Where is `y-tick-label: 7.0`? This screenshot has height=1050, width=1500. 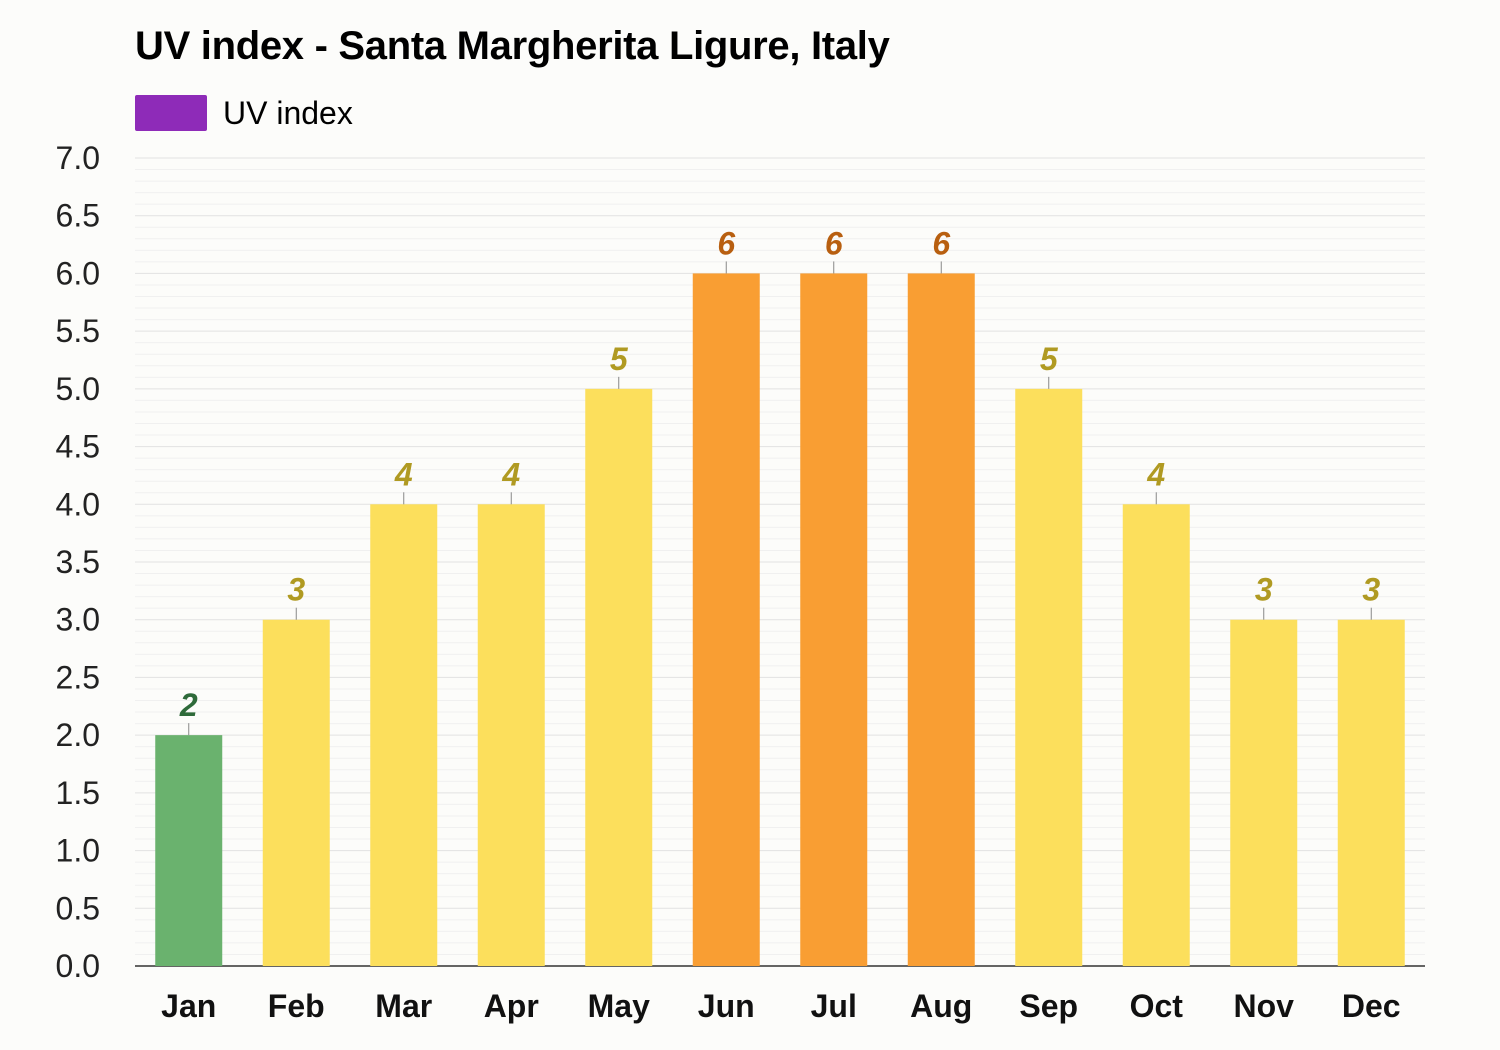 y-tick-label: 7.0 is located at coordinates (78, 158).